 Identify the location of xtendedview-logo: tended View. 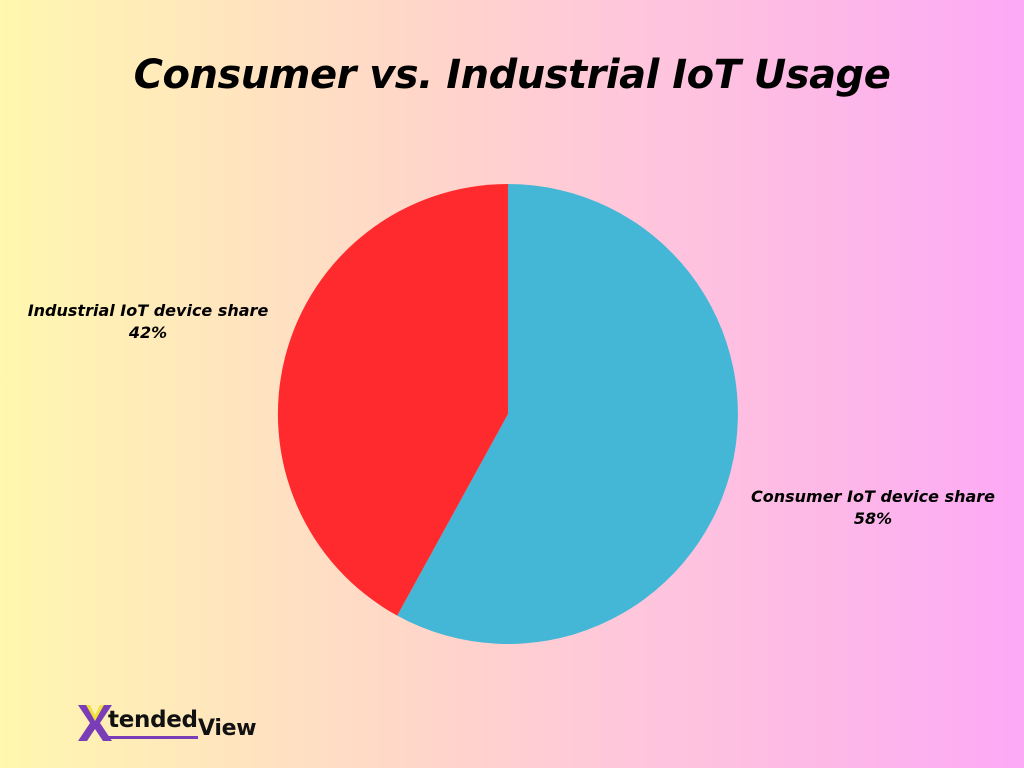
(173, 724).